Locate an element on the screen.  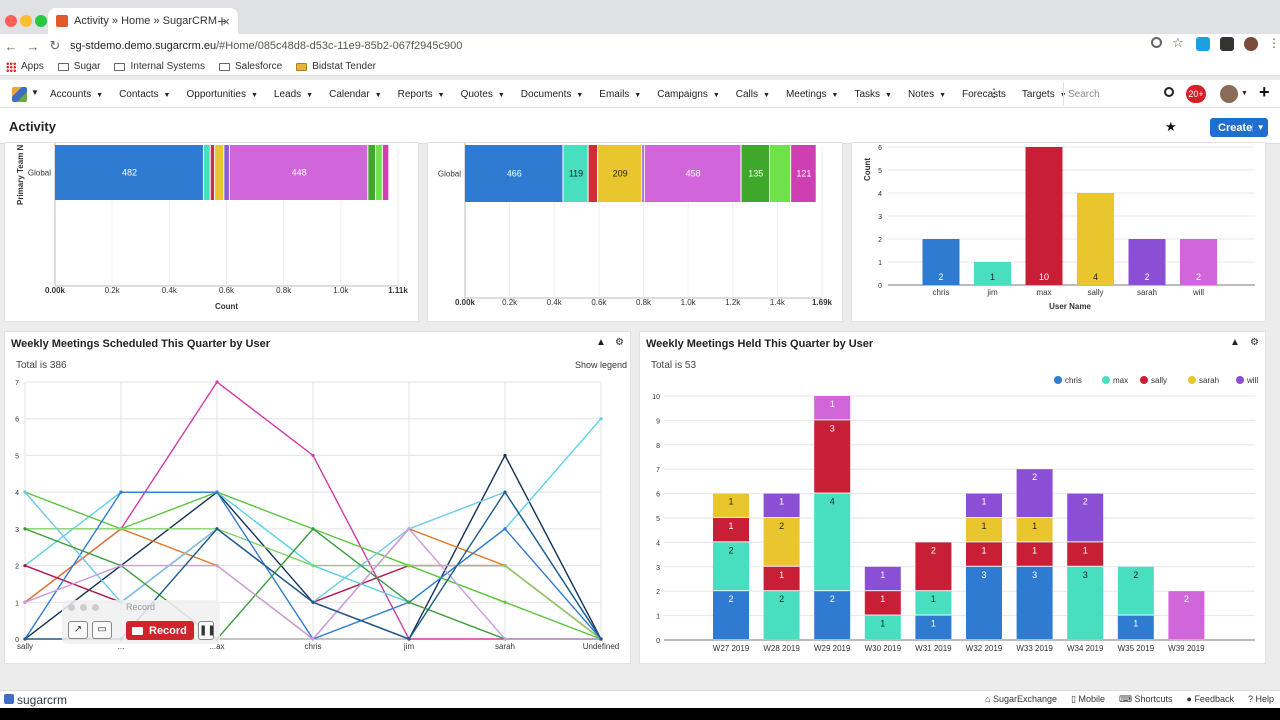
close-window-icon is located at coordinates (11, 21).